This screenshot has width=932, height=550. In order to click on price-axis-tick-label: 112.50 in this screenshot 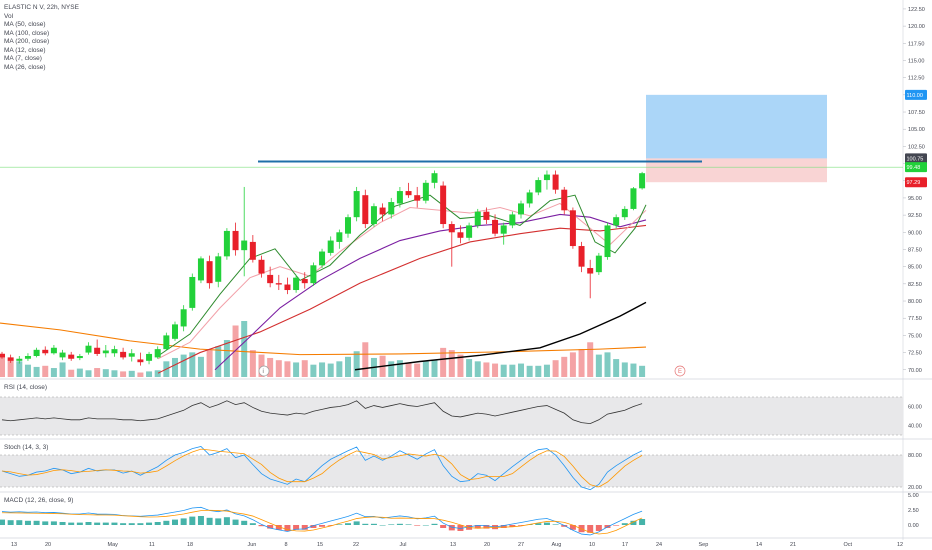, I will do `click(916, 79)`.